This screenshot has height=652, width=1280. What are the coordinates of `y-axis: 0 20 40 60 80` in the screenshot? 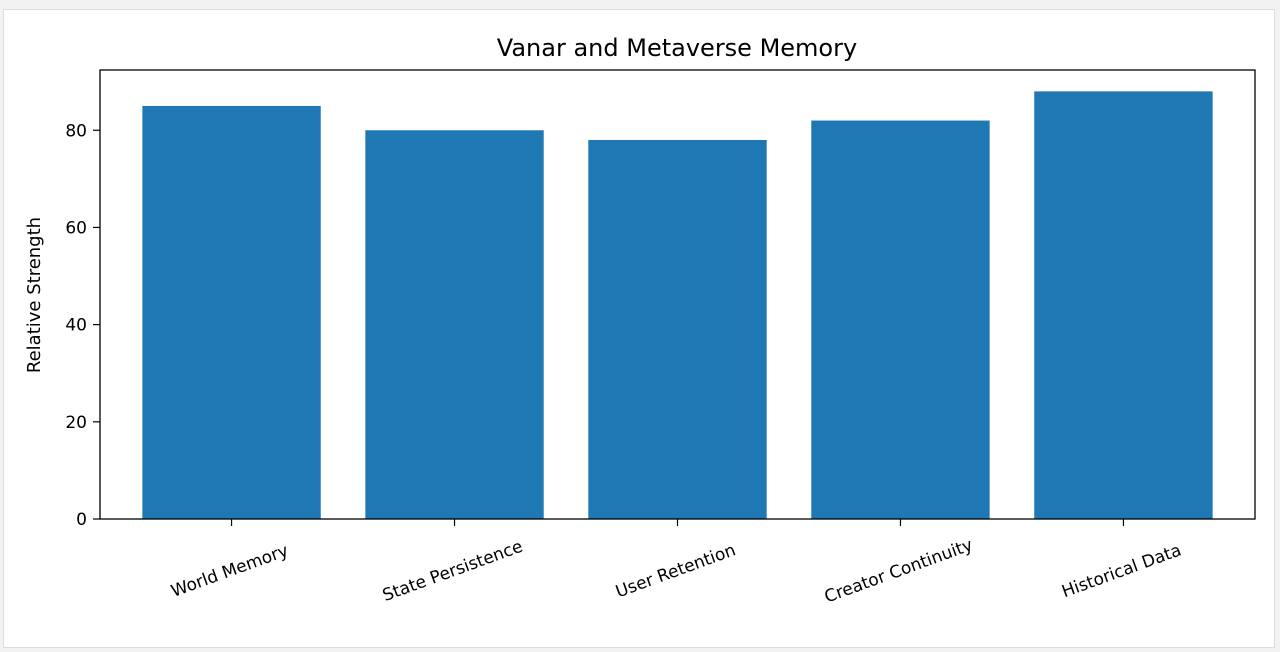 It's located at (82, 325).